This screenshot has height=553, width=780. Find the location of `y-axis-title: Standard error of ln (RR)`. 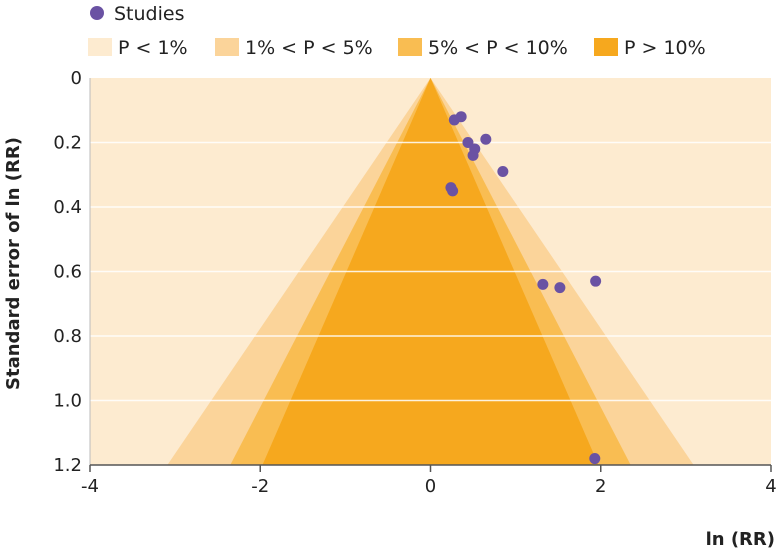

y-axis-title: Standard error of ln (RR) is located at coordinates (13, 263).